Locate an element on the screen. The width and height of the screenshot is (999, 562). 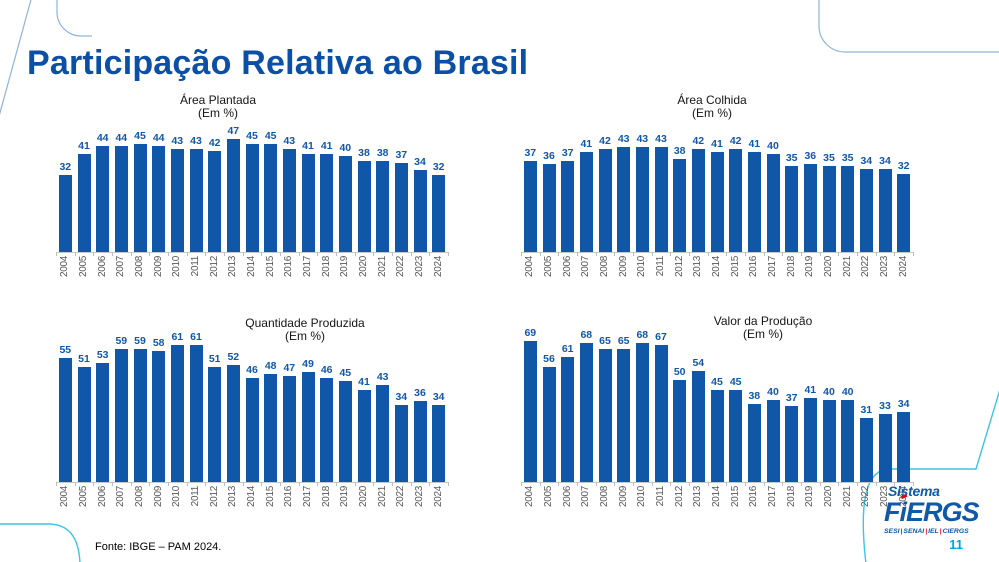
bar-value-label: 36 is located at coordinates (810, 156).